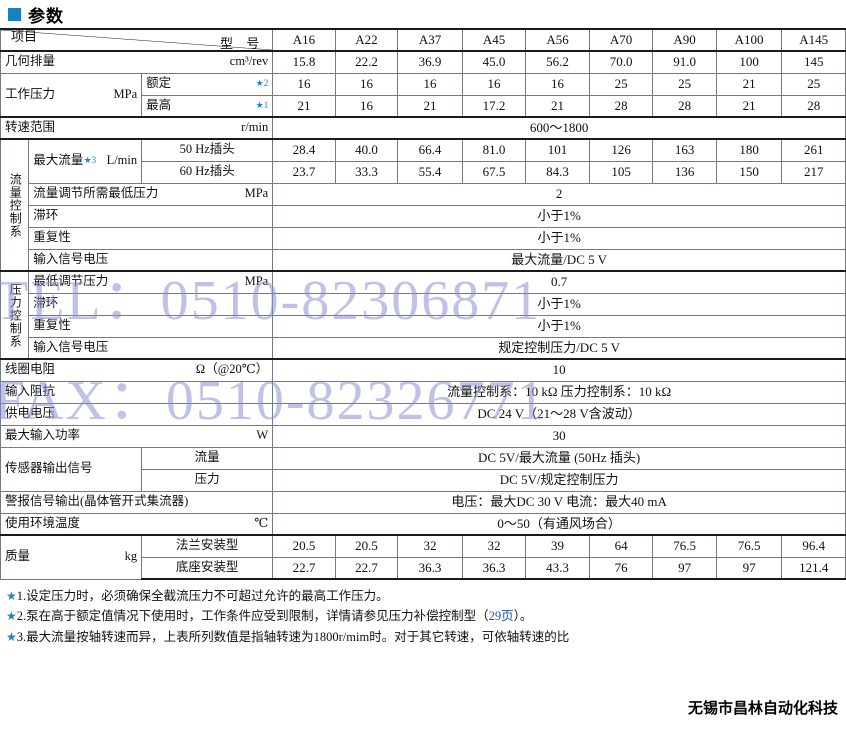  Describe the element at coordinates (557, 40) in the screenshot. I see `model-header-a56: A56` at that location.